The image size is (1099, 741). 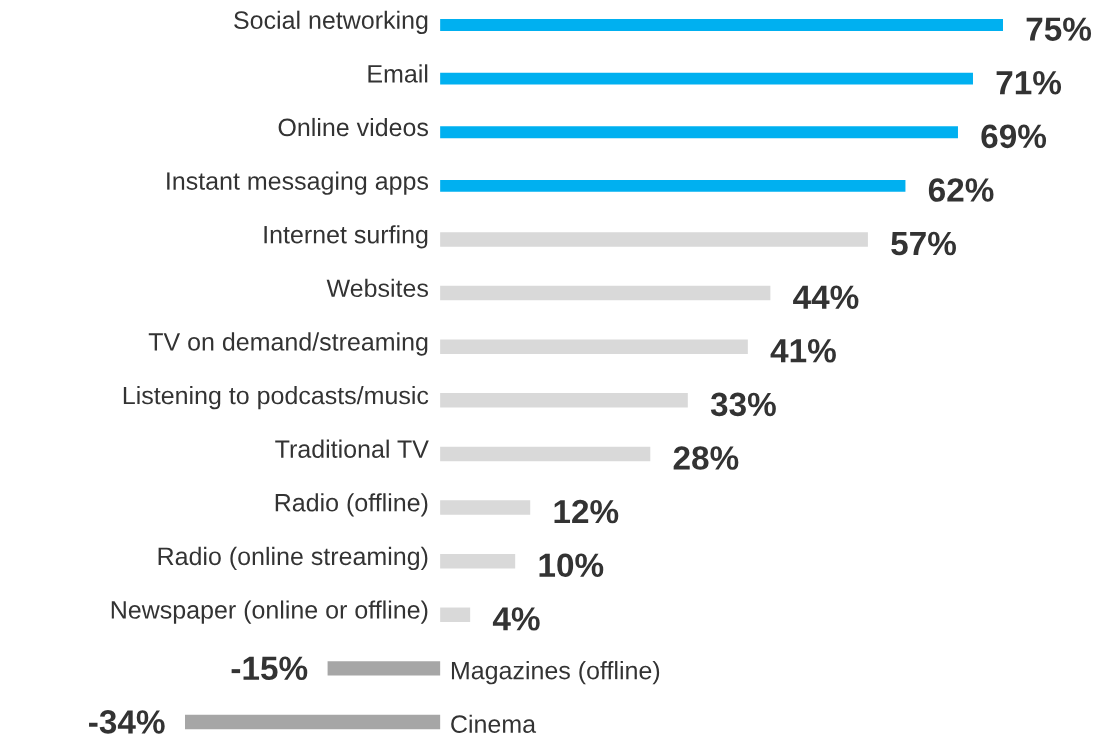 What do you see at coordinates (269, 668) in the screenshot?
I see `data-label: -15%` at bounding box center [269, 668].